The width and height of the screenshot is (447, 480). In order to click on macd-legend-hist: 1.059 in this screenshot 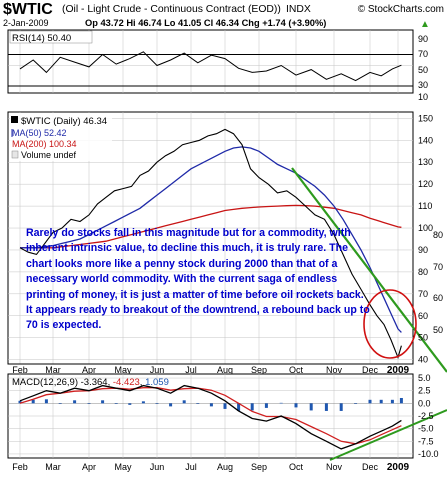, I will do `click(157, 382)`.